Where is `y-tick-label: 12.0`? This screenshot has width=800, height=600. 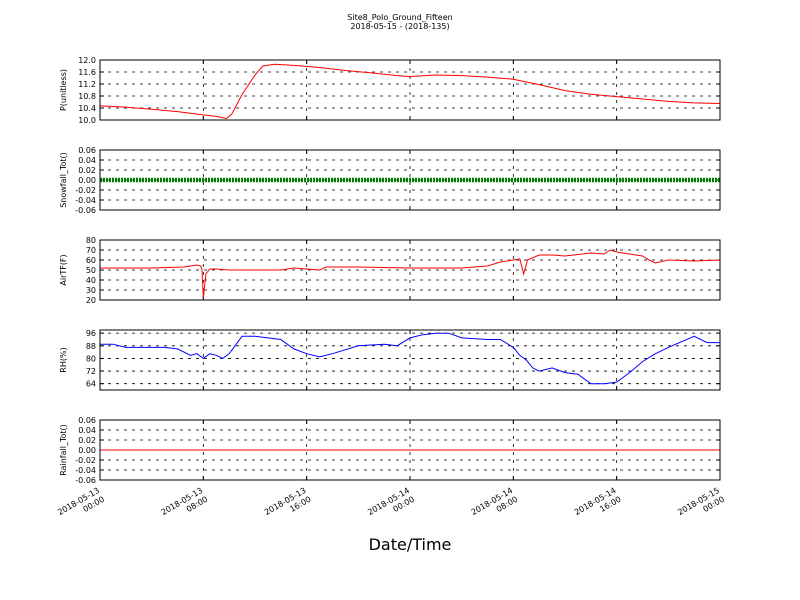 y-tick-label: 12.0 is located at coordinates (87, 60).